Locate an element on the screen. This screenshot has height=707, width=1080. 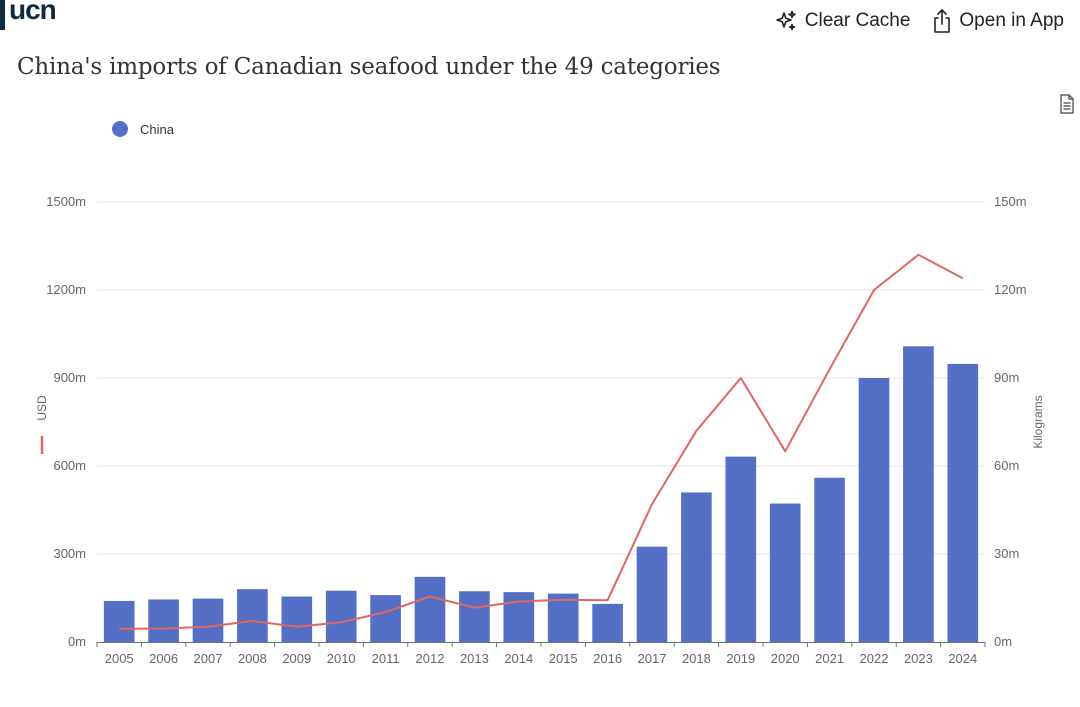
clear-cache-label: Clear Cache is located at coordinates (857, 20).